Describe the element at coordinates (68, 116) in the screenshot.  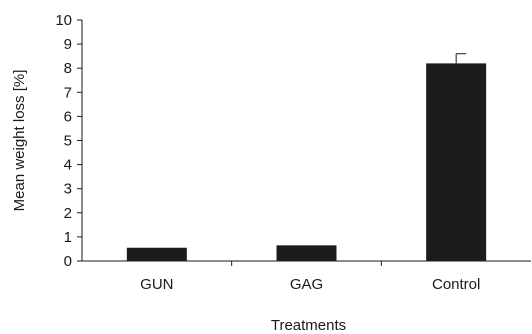
I see `y-tick-label: 6` at that location.